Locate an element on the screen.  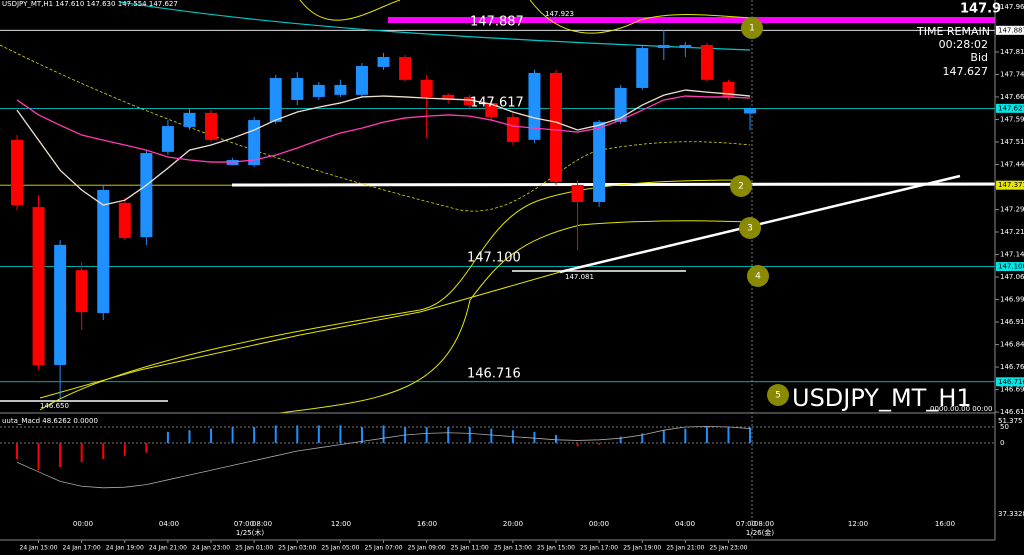
x-tick-label: 25 Jan 13:00 is located at coordinates (513, 548).